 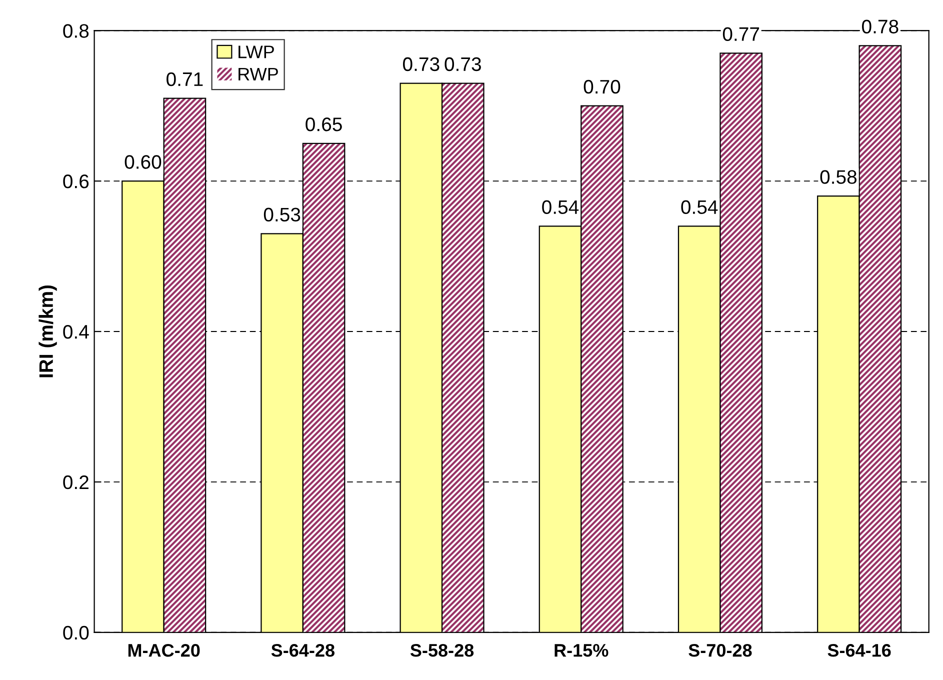 I want to click on y-axis-title: IRI (m/km), so click(x=47, y=331).